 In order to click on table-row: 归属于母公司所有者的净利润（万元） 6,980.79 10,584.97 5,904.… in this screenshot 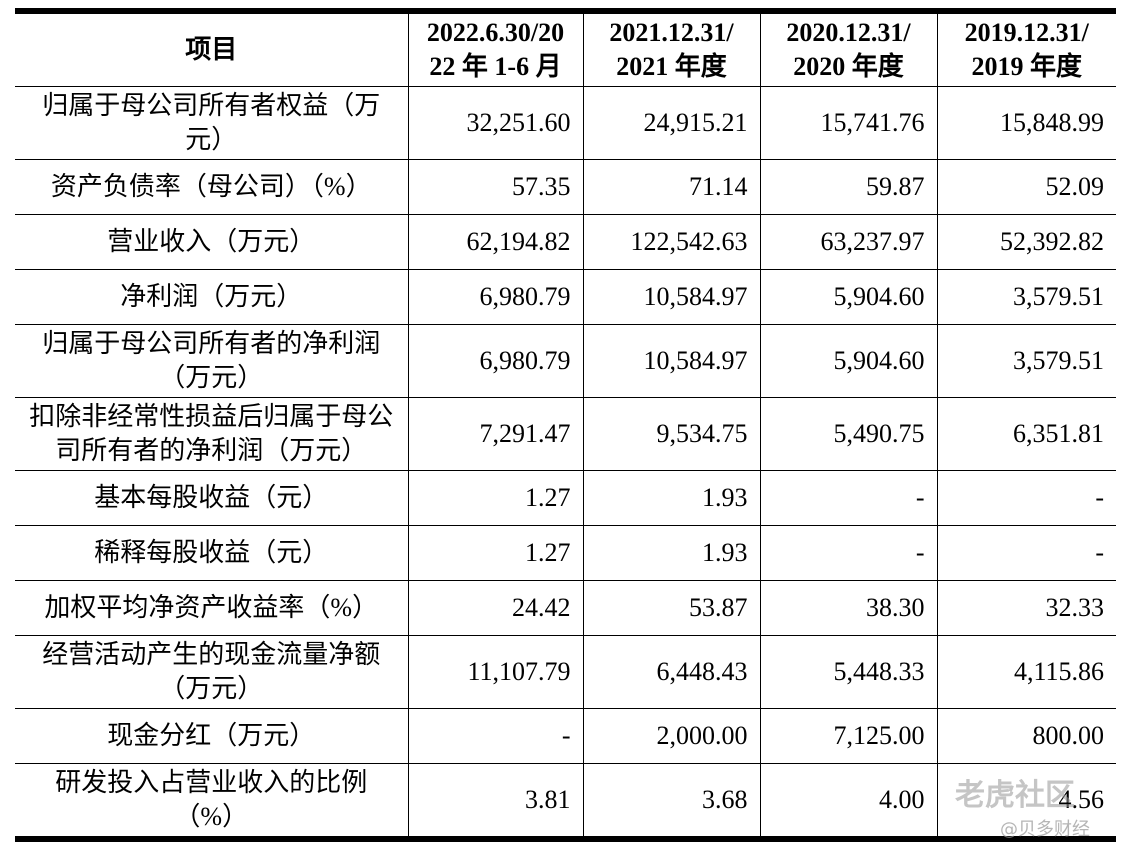, I will do `click(565, 361)`.